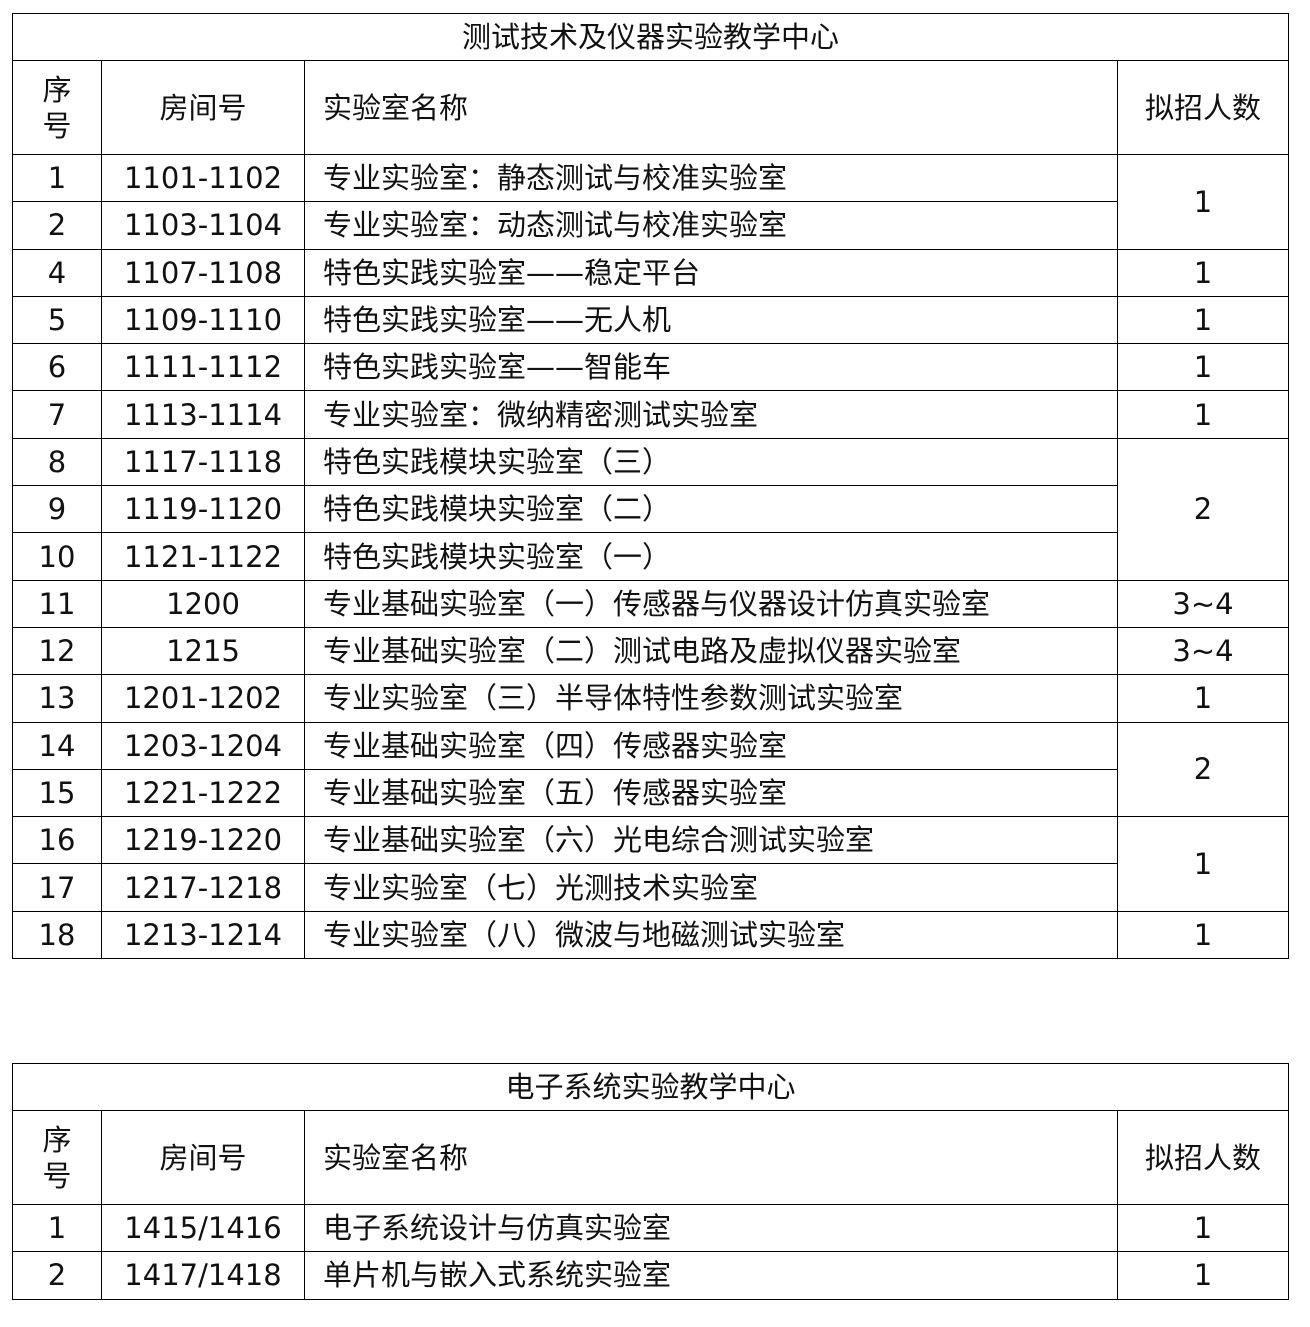 This screenshot has height=1327, width=1310. Describe the element at coordinates (711, 225) in the screenshot. I see `cell-lab-name: 专业实验室：动态测试与校准实验室` at that location.